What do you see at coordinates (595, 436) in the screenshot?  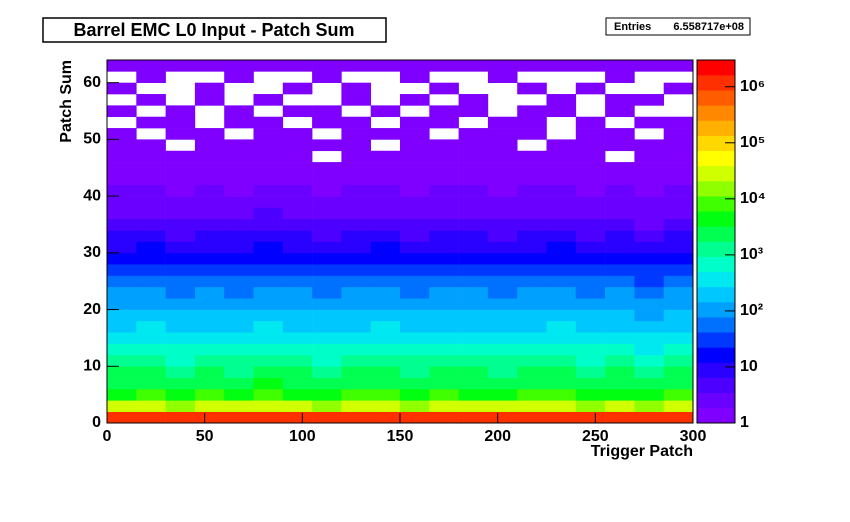 I see `x-tick-label: 250` at bounding box center [595, 436].